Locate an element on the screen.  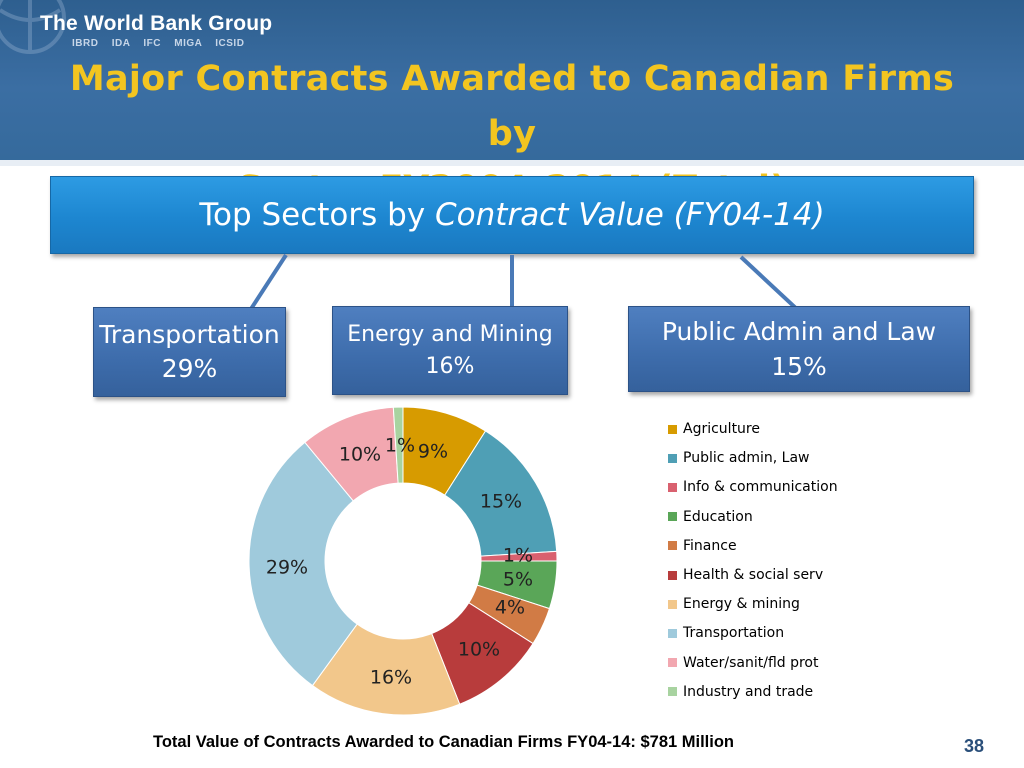
page-number: 38 is located at coordinates (974, 746).